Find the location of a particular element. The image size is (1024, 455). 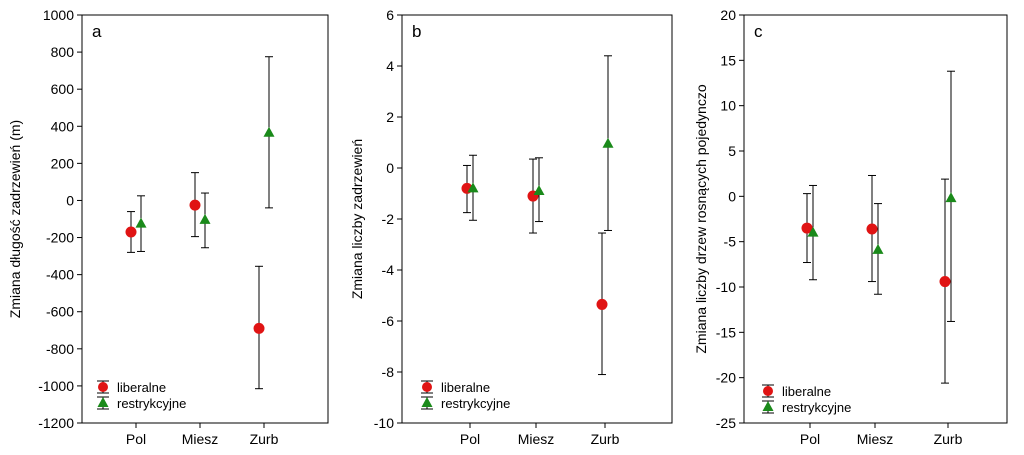

y-tick-label: 2 is located at coordinates (390, 117).